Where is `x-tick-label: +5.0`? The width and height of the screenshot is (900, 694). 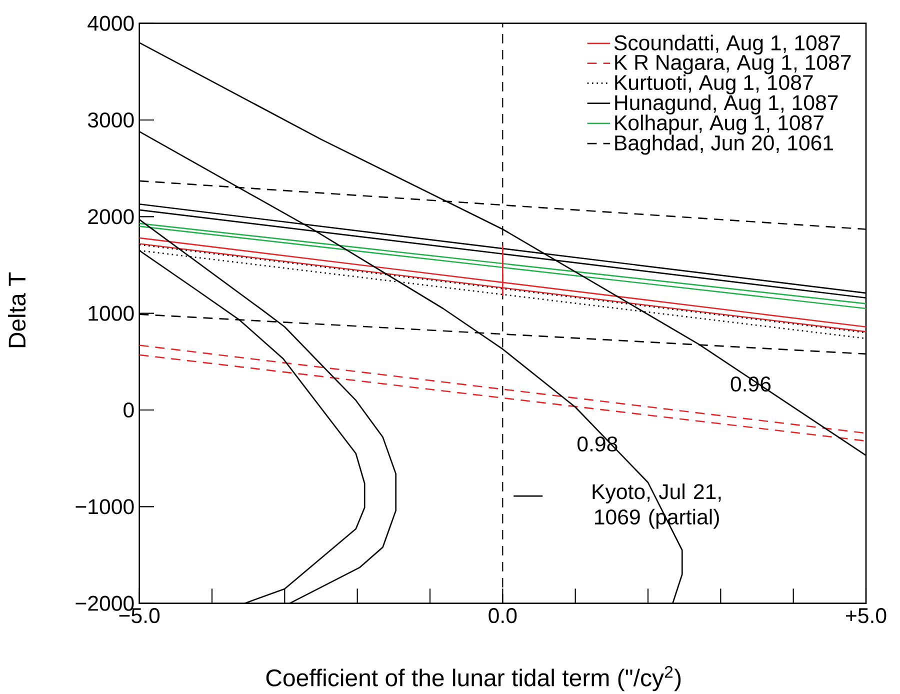
x-tick-label: +5.0 is located at coordinates (866, 616).